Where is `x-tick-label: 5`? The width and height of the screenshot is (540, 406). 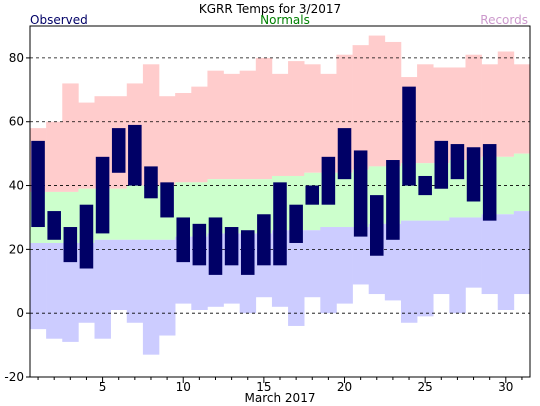 x-tick-label: 5 is located at coordinates (103, 387).